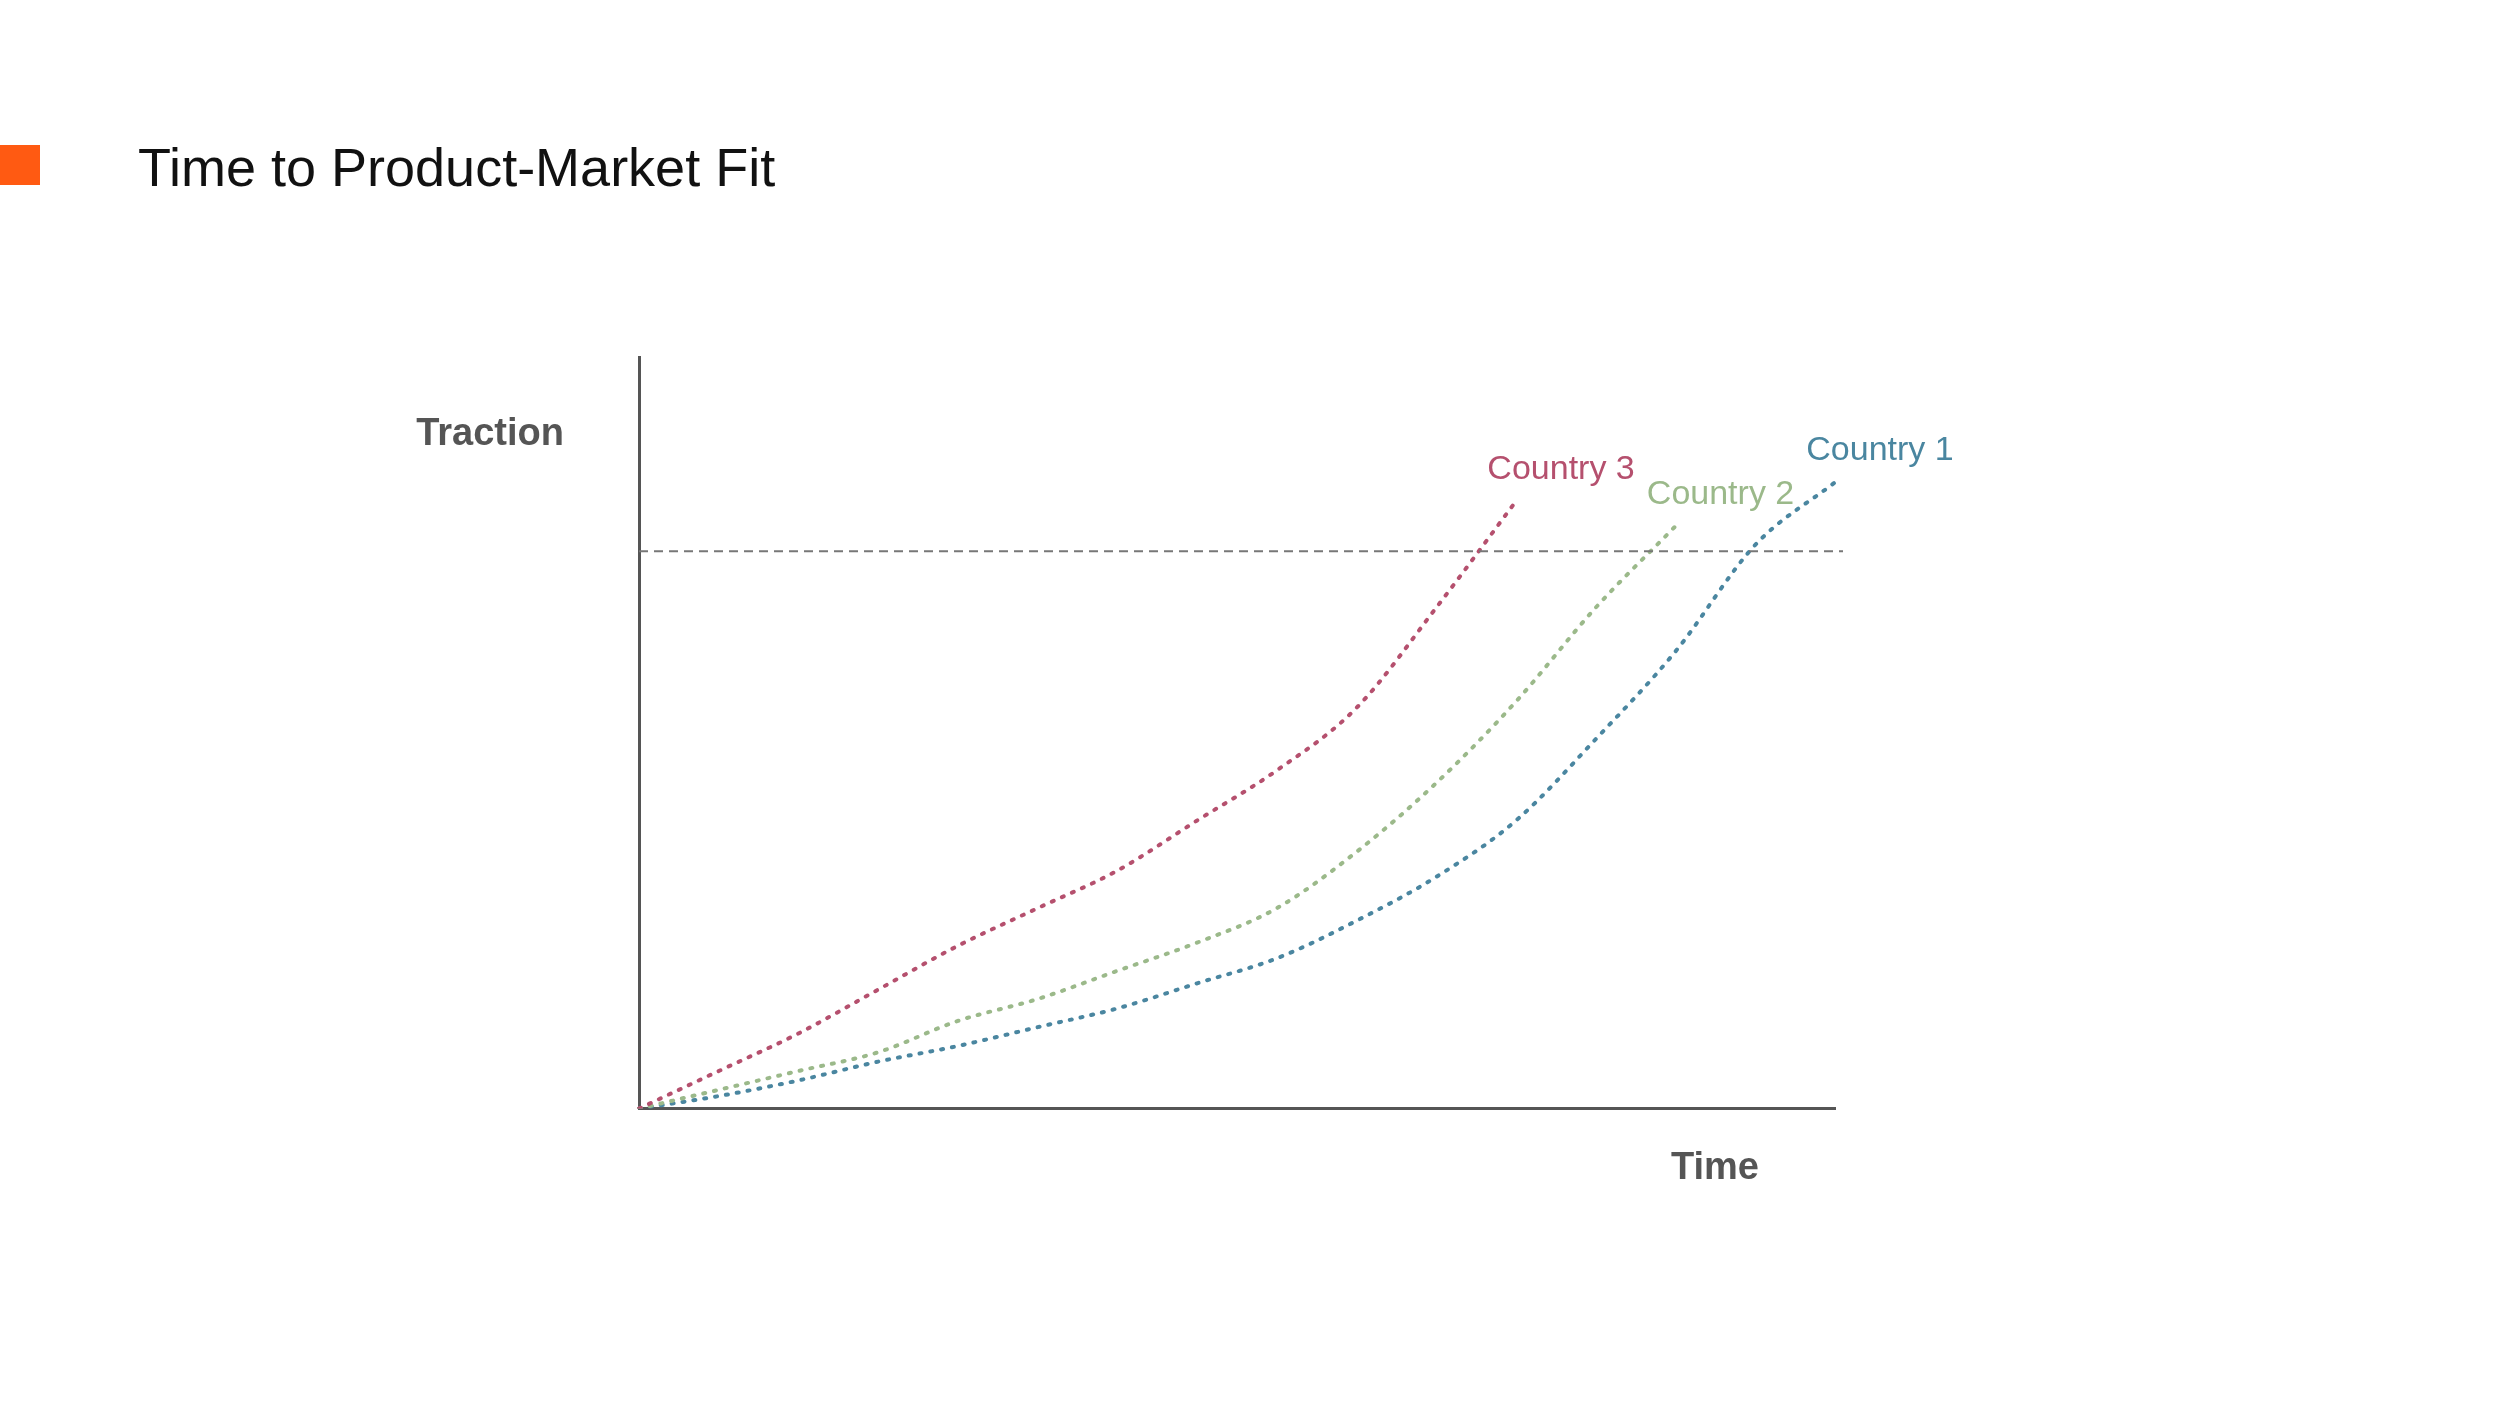 The height and width of the screenshot is (1406, 2500). I want to click on series-label: Country 3, so click(1561, 467).